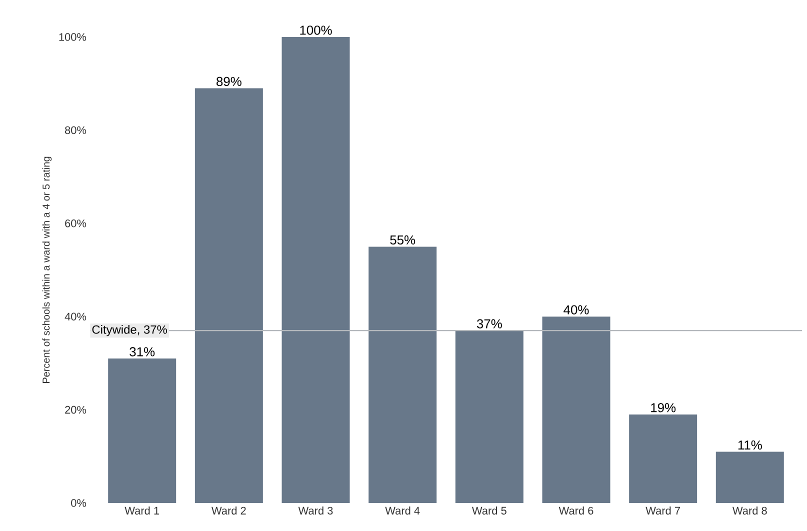  Describe the element at coordinates (315, 510) in the screenshot. I see `x-tick-label: Ward 3` at that location.